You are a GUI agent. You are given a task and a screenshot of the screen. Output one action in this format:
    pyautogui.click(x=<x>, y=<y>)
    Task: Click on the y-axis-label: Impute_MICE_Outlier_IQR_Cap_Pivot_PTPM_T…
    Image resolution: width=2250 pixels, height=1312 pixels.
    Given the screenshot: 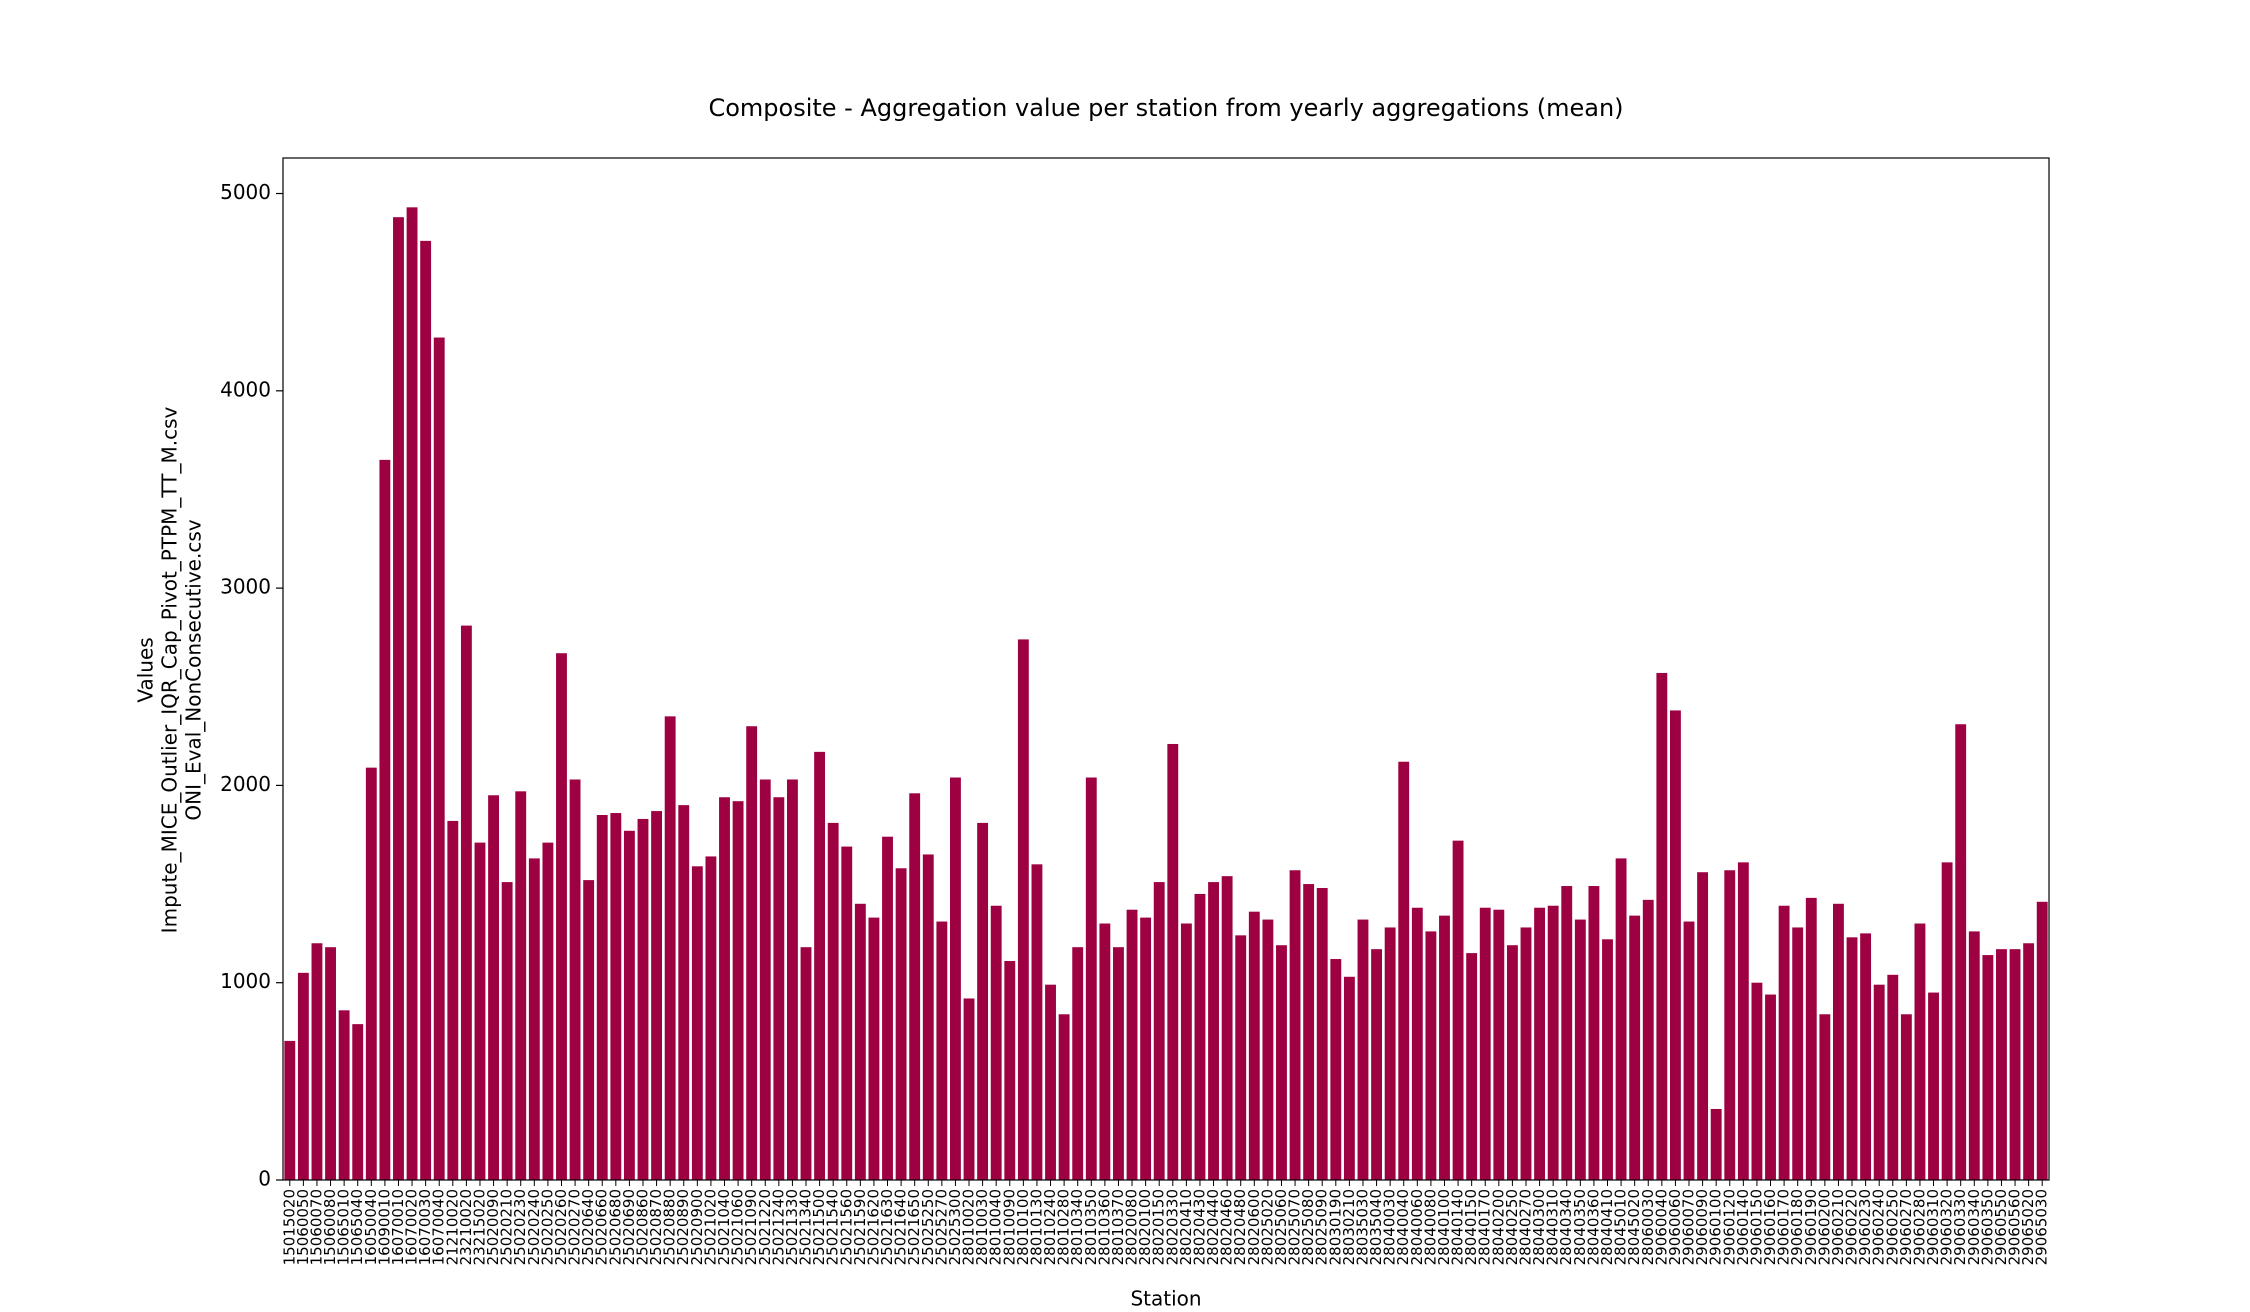 What is the action you would take?
    pyautogui.click(x=170, y=670)
    